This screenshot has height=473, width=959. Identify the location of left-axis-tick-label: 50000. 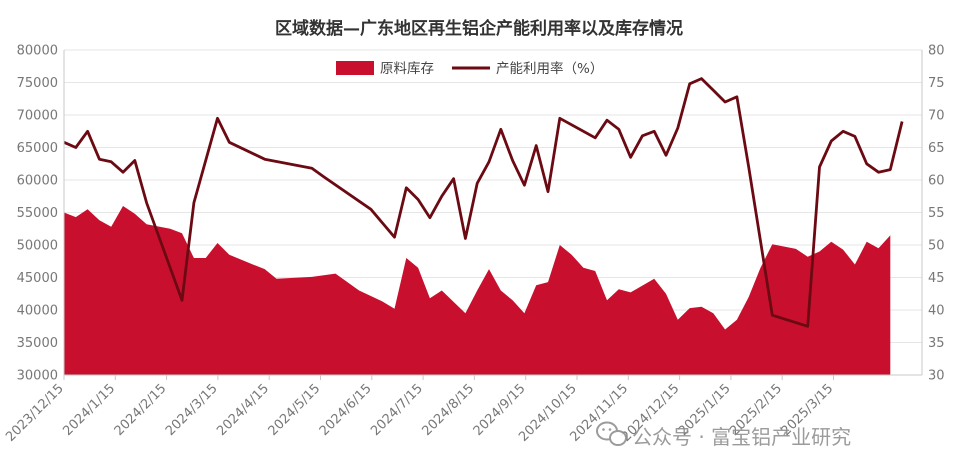
(37, 246).